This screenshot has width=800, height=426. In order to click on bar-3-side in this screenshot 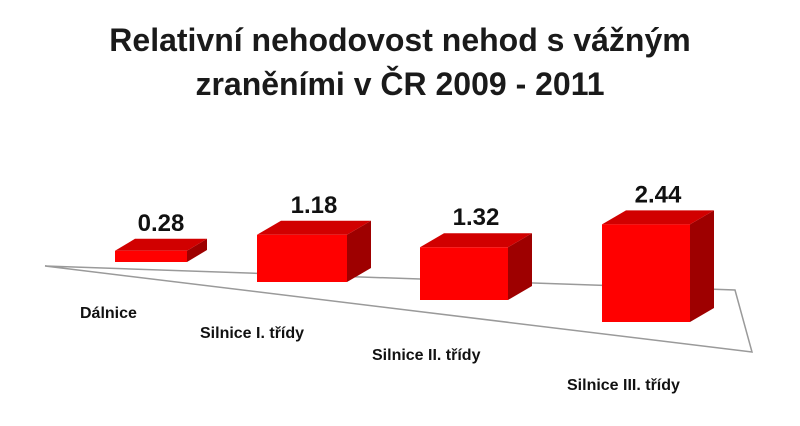, I will do `click(520, 266)`.